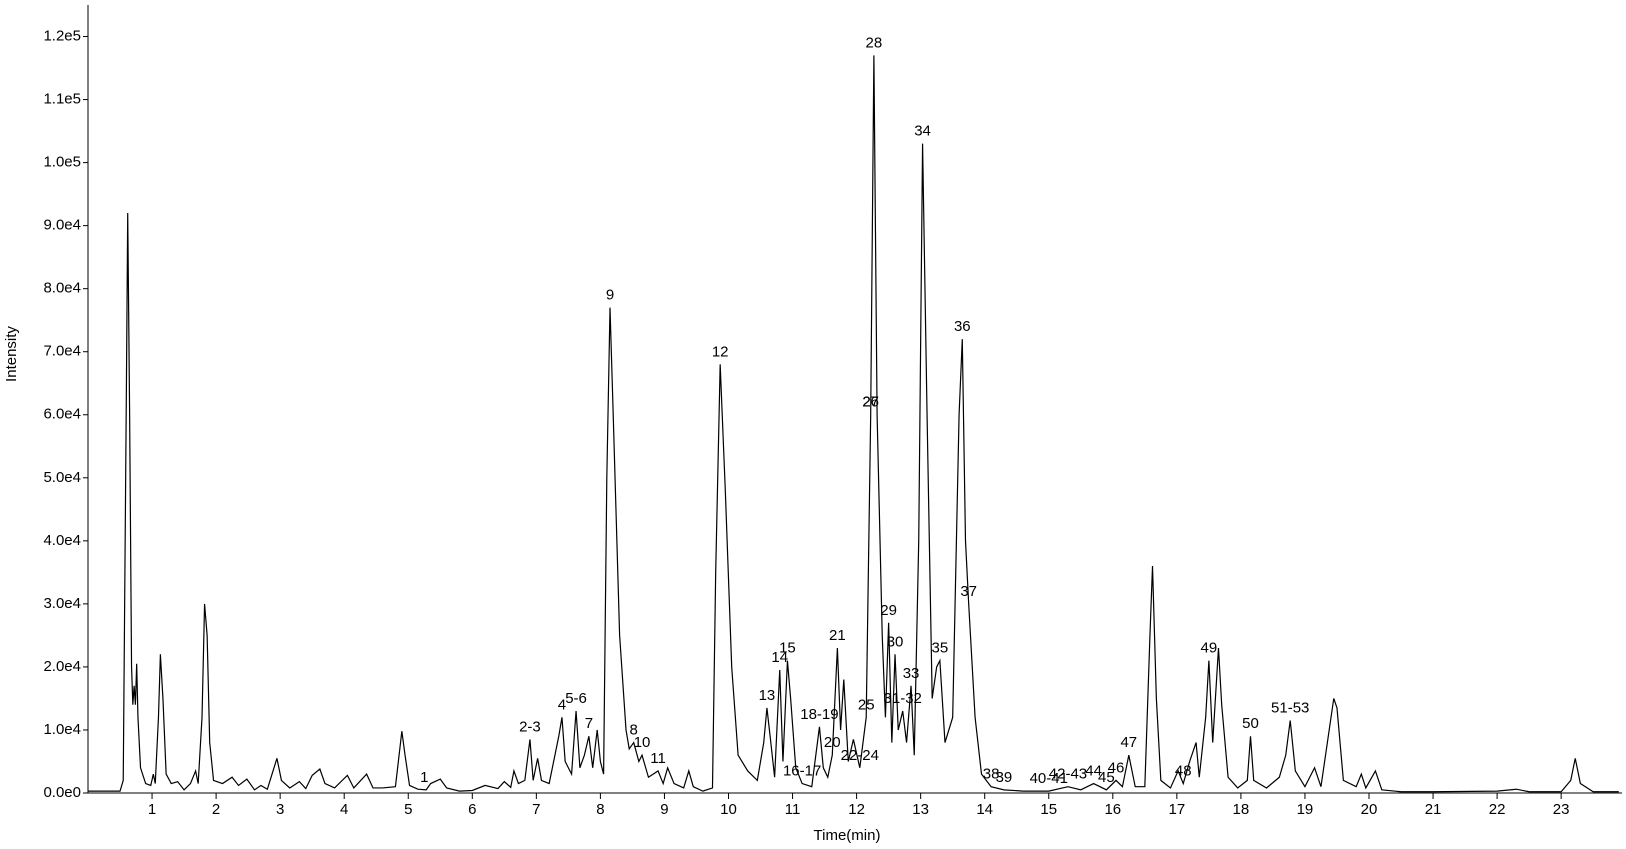 This screenshot has width=1626, height=849. Describe the element at coordinates (424, 777) in the screenshot. I see `peak-label: 1` at that location.